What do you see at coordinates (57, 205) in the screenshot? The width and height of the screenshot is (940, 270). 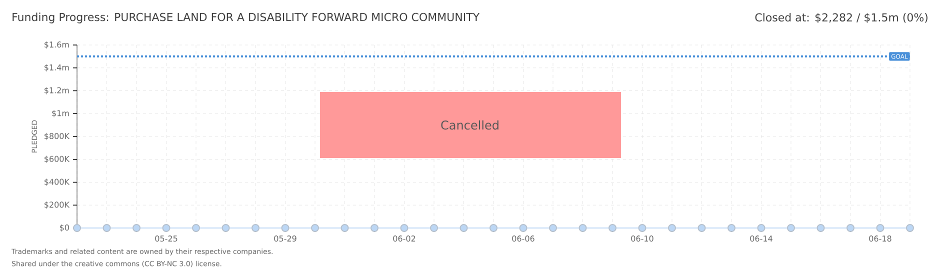 I see `y-tick-label: $200K` at bounding box center [57, 205].